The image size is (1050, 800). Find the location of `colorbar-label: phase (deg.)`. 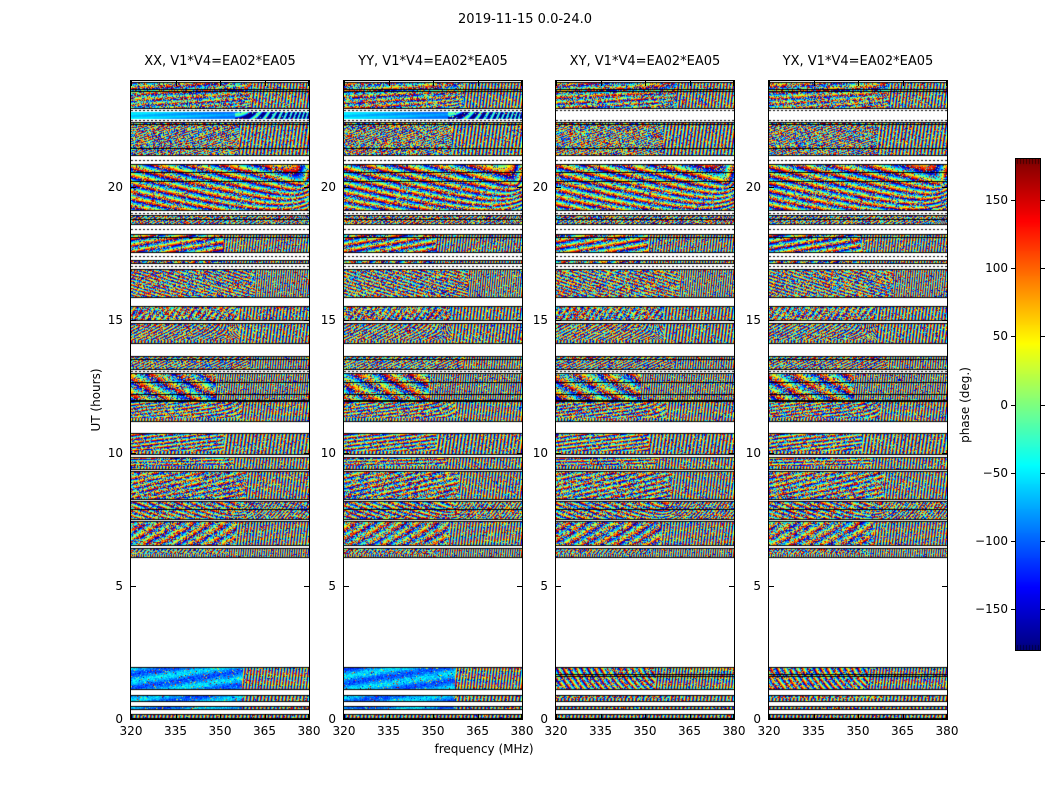

colorbar-label: phase (deg.) is located at coordinates (965, 405).